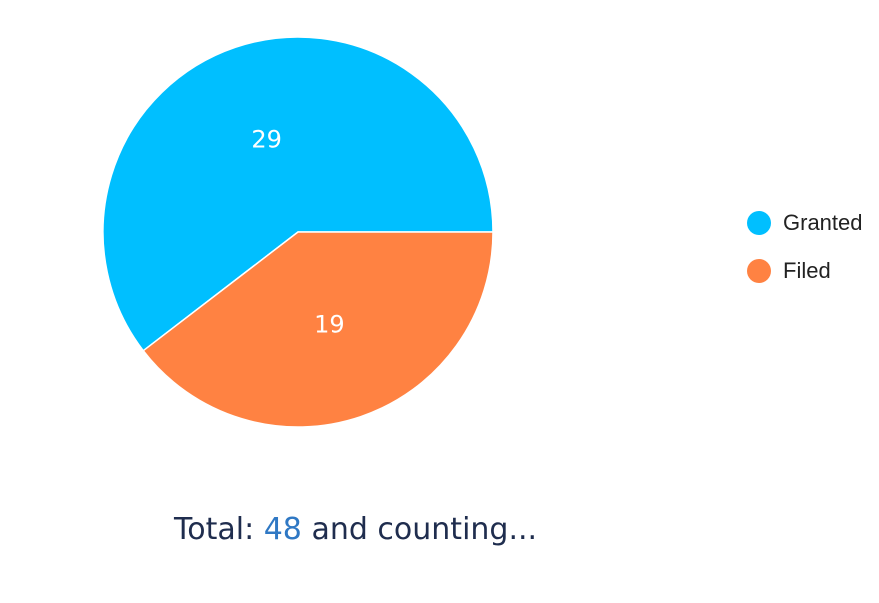 This screenshot has height=603, width=879. What do you see at coordinates (214, 529) in the screenshot?
I see `total-prefix: Total:` at bounding box center [214, 529].